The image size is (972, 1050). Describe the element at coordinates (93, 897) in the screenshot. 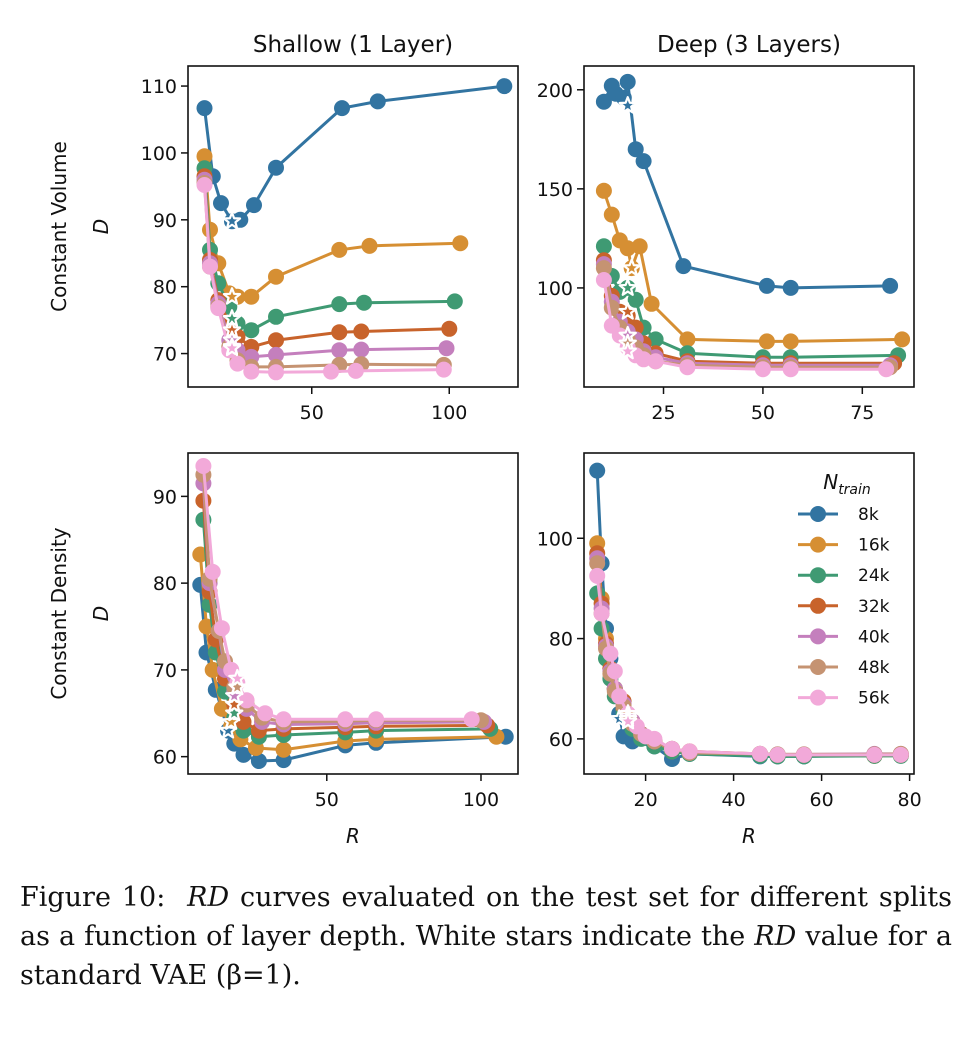

I see `caption-label: Figure 10:` at that location.